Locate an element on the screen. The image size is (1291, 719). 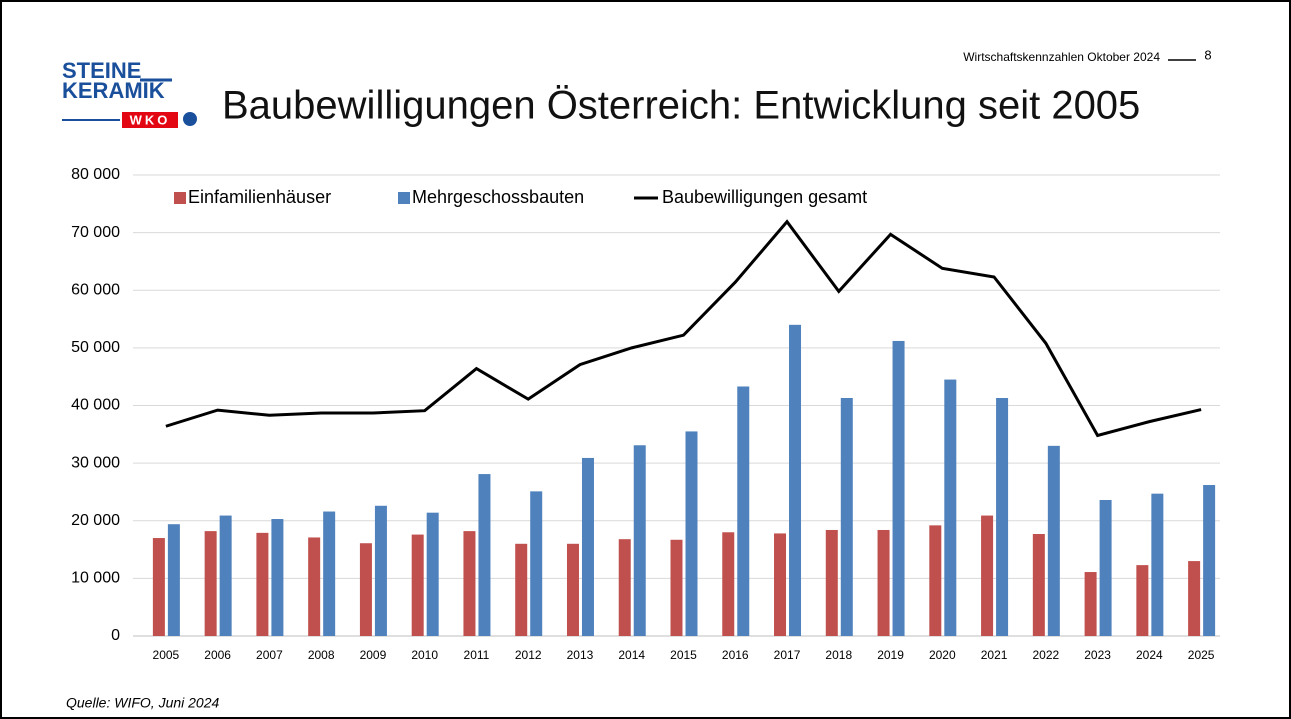
x-tick-label: 2022 is located at coordinates (1045, 655).